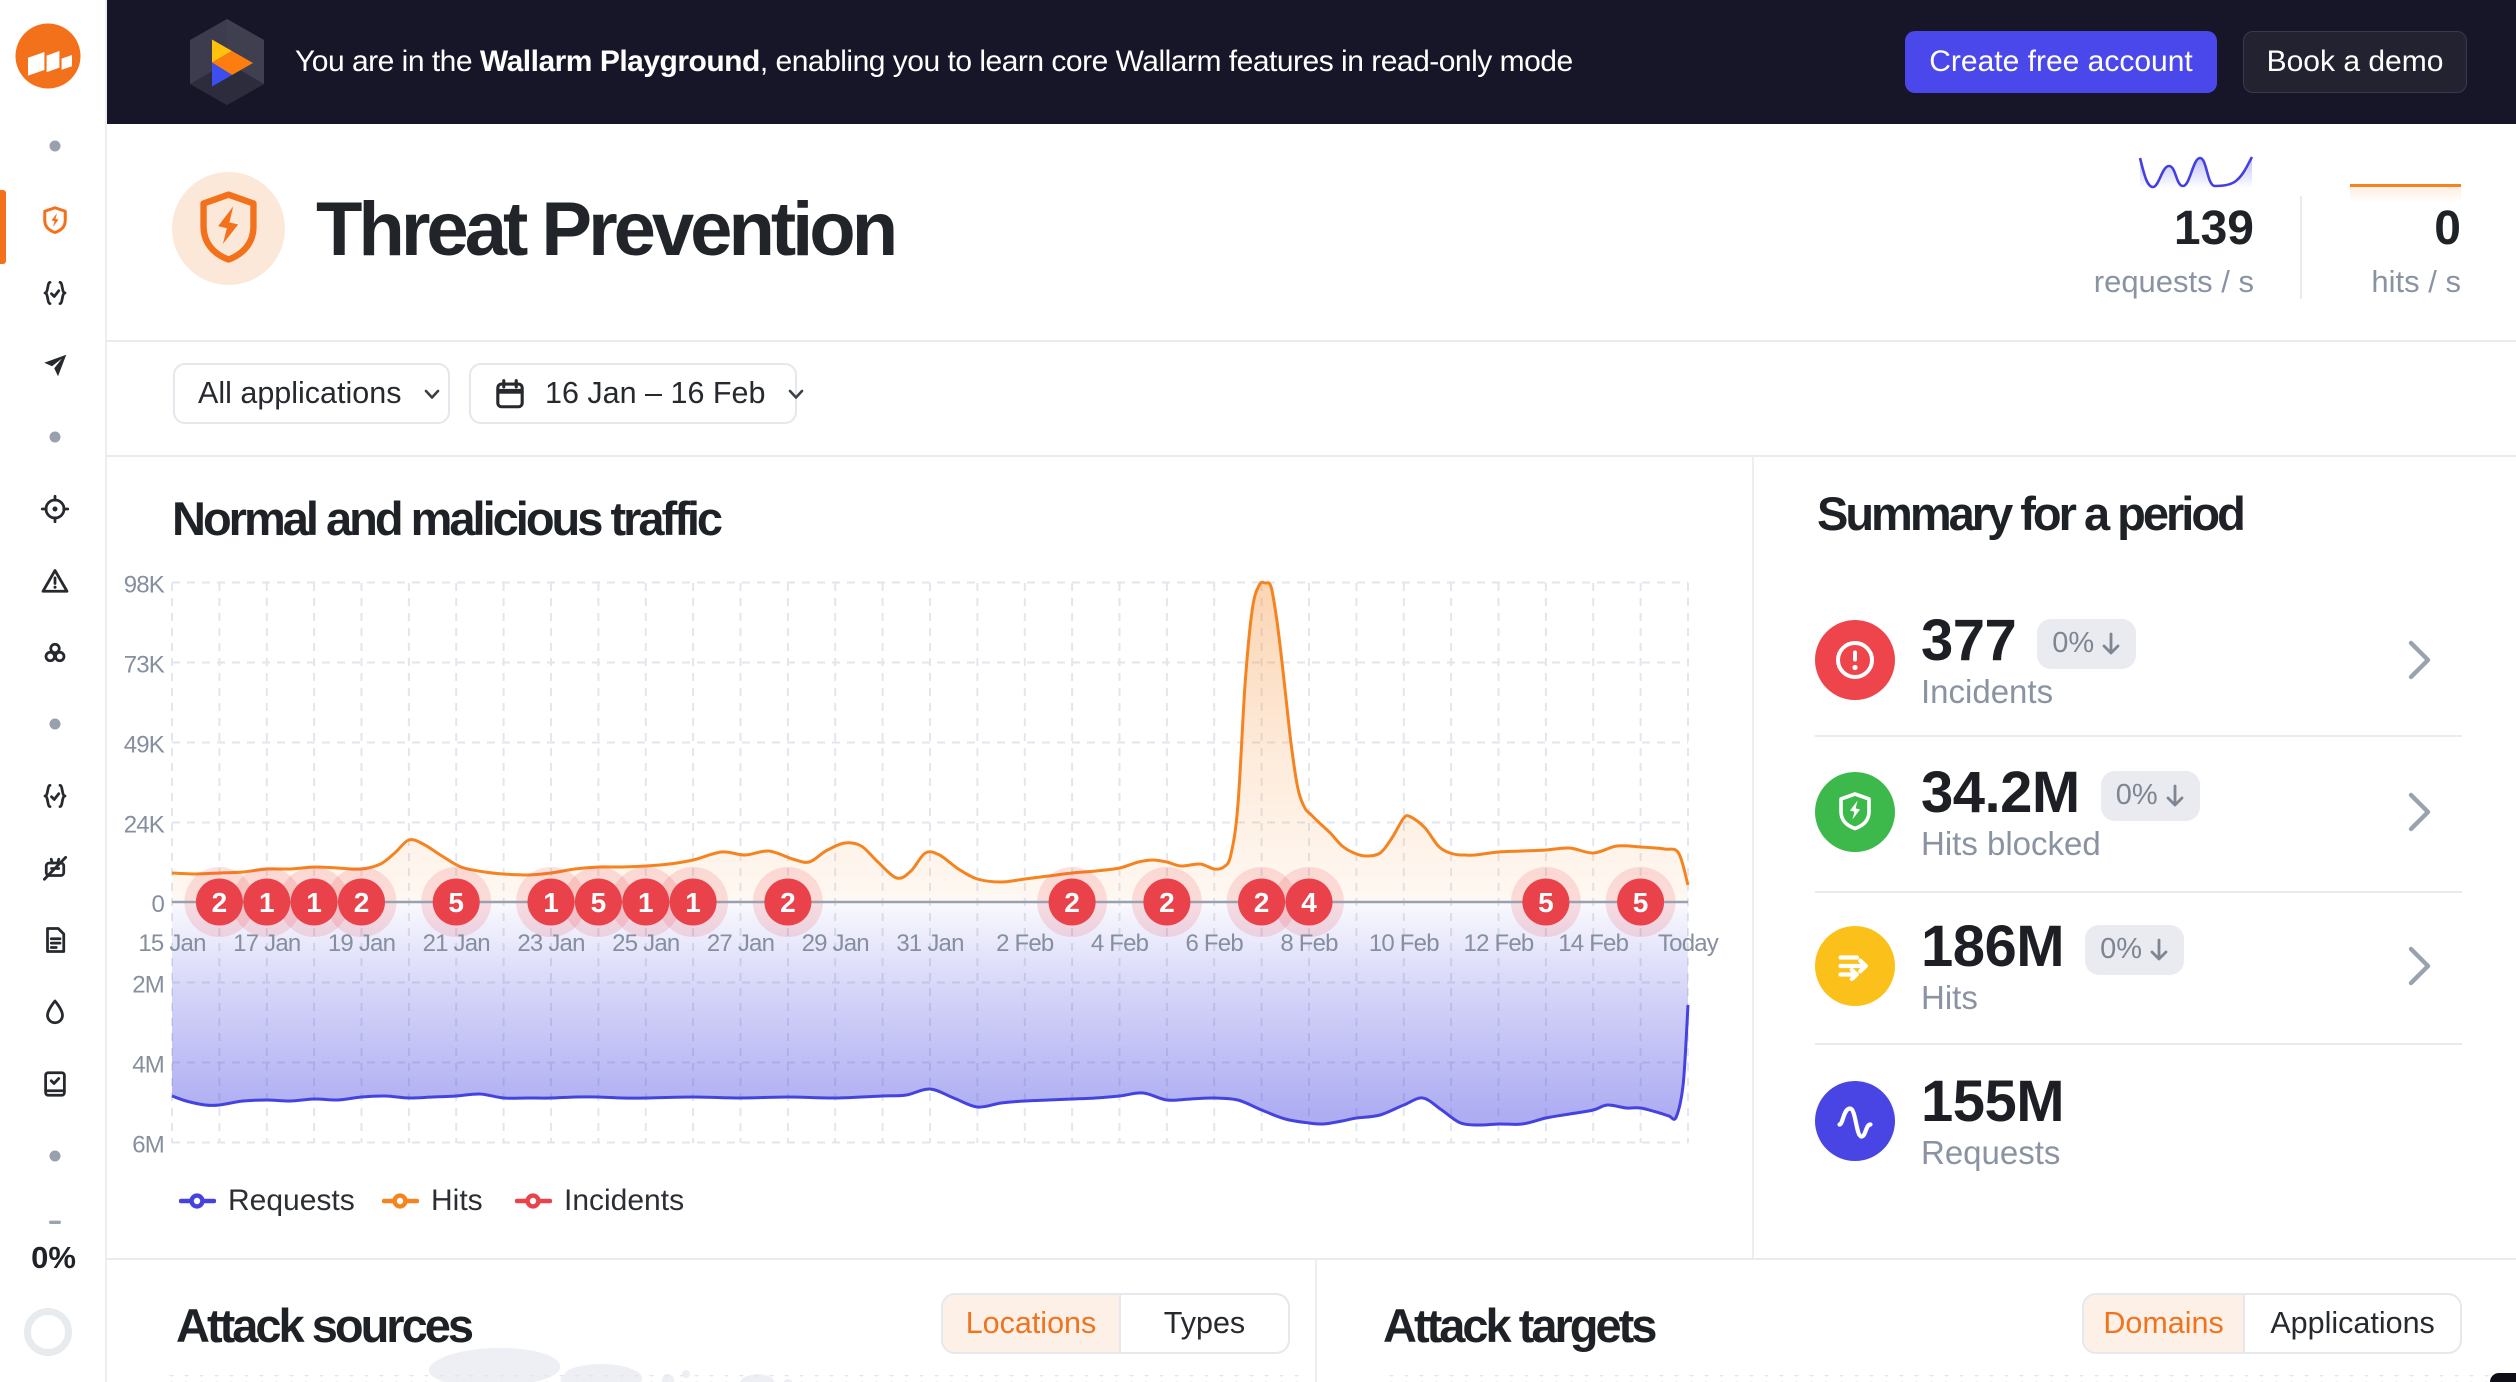 The width and height of the screenshot is (2516, 1382). I want to click on svg-text: 49K, so click(144, 745).